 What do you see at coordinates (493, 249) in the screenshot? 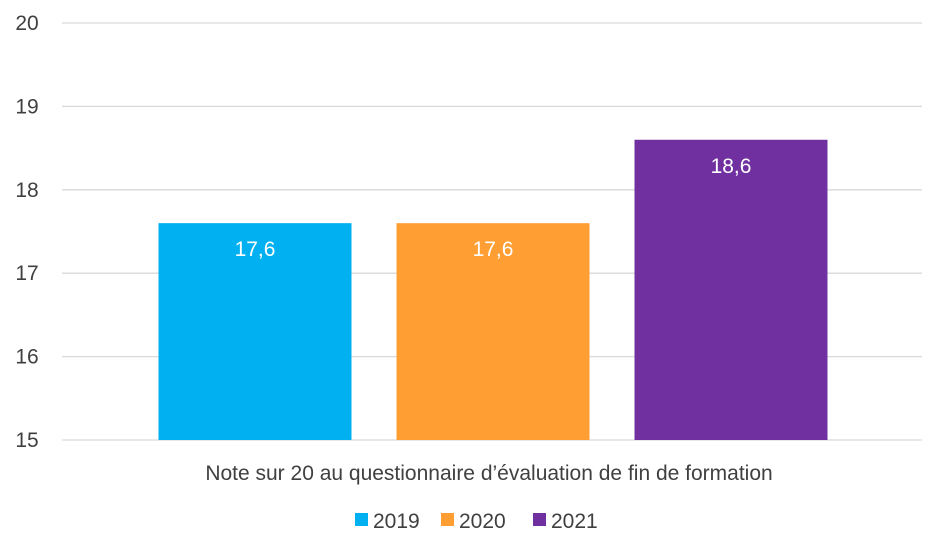
I see `bar-label-2020: 17,6` at bounding box center [493, 249].